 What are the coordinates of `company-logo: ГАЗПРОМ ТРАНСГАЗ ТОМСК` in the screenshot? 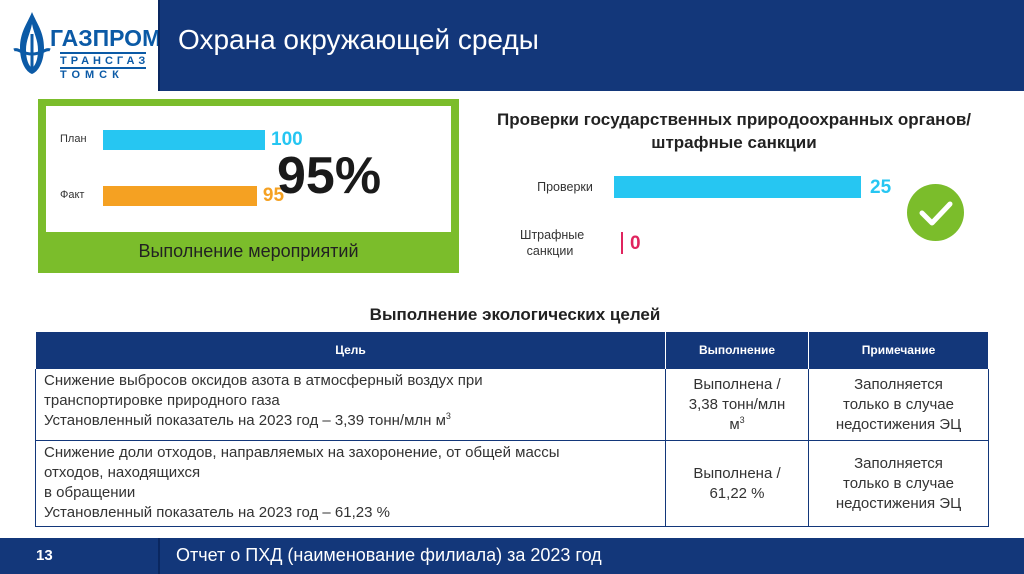 It's located at (81, 45).